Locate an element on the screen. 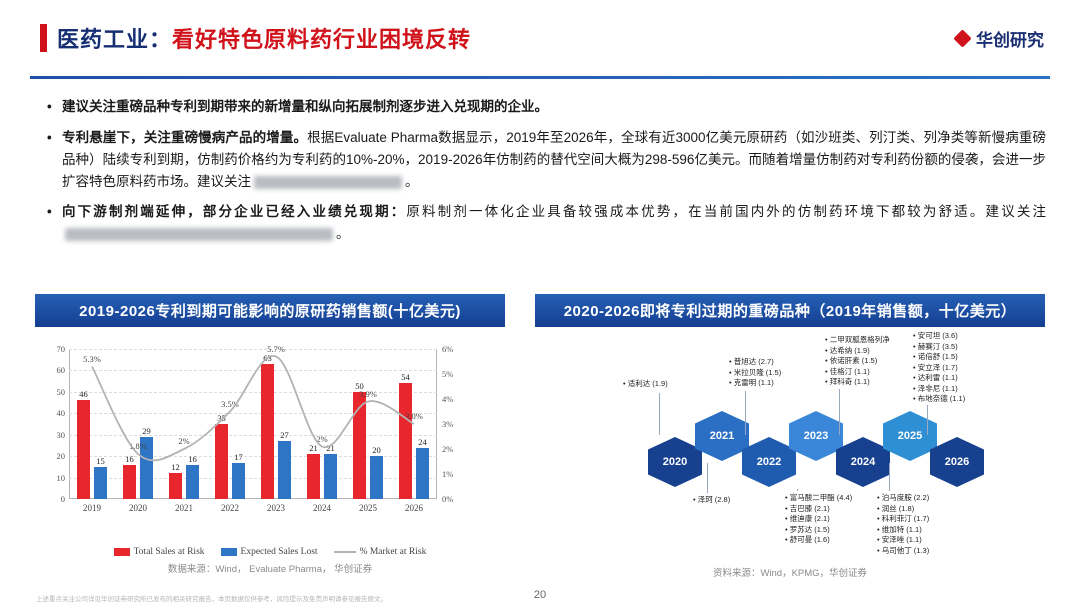 The image size is (1080, 608). x-axis-label: 2026 is located at coordinates (414, 508).